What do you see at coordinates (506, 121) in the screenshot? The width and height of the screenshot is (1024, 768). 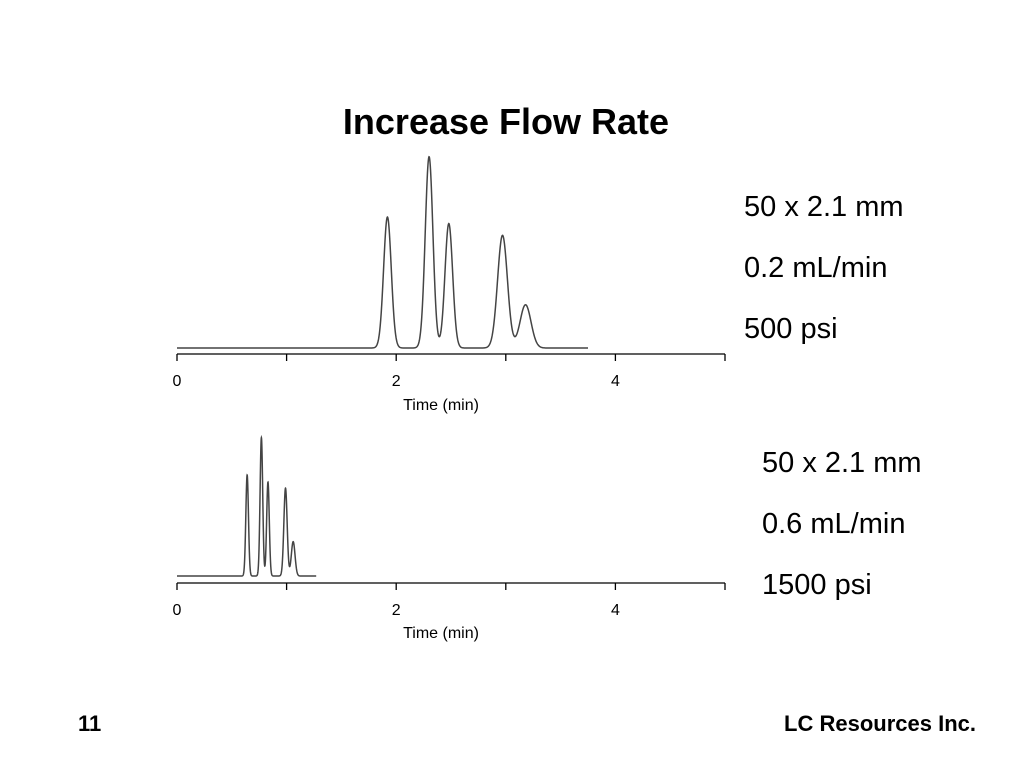 I see `slide-title: Increase Flow Rate` at bounding box center [506, 121].